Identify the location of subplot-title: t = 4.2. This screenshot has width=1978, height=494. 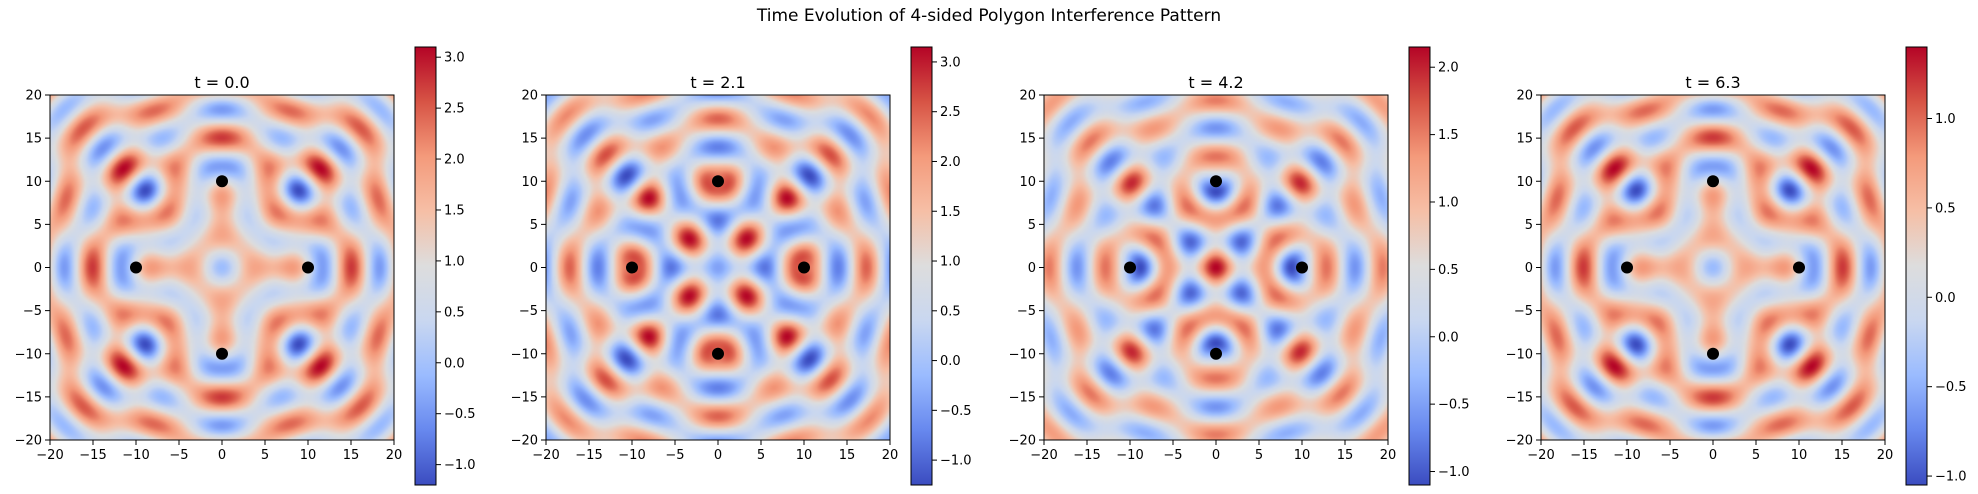
(1215, 82).